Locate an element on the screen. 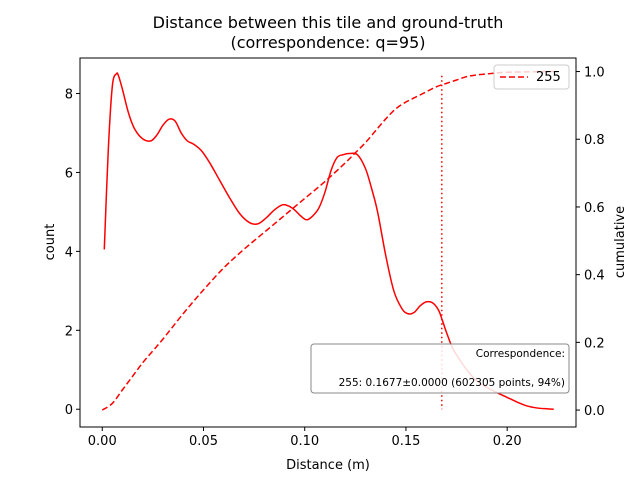  x-tick-label: 0.20 is located at coordinates (507, 441).